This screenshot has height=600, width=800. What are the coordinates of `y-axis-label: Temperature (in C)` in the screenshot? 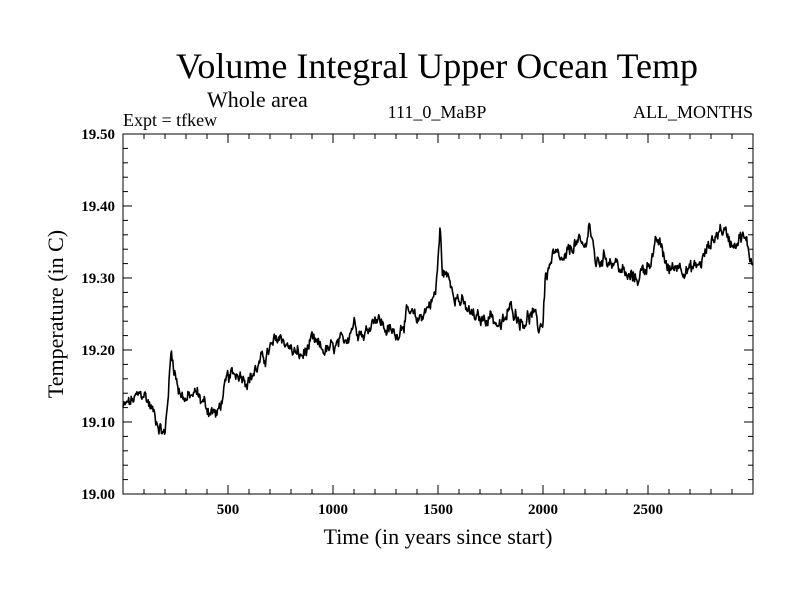 It's located at (55, 314).